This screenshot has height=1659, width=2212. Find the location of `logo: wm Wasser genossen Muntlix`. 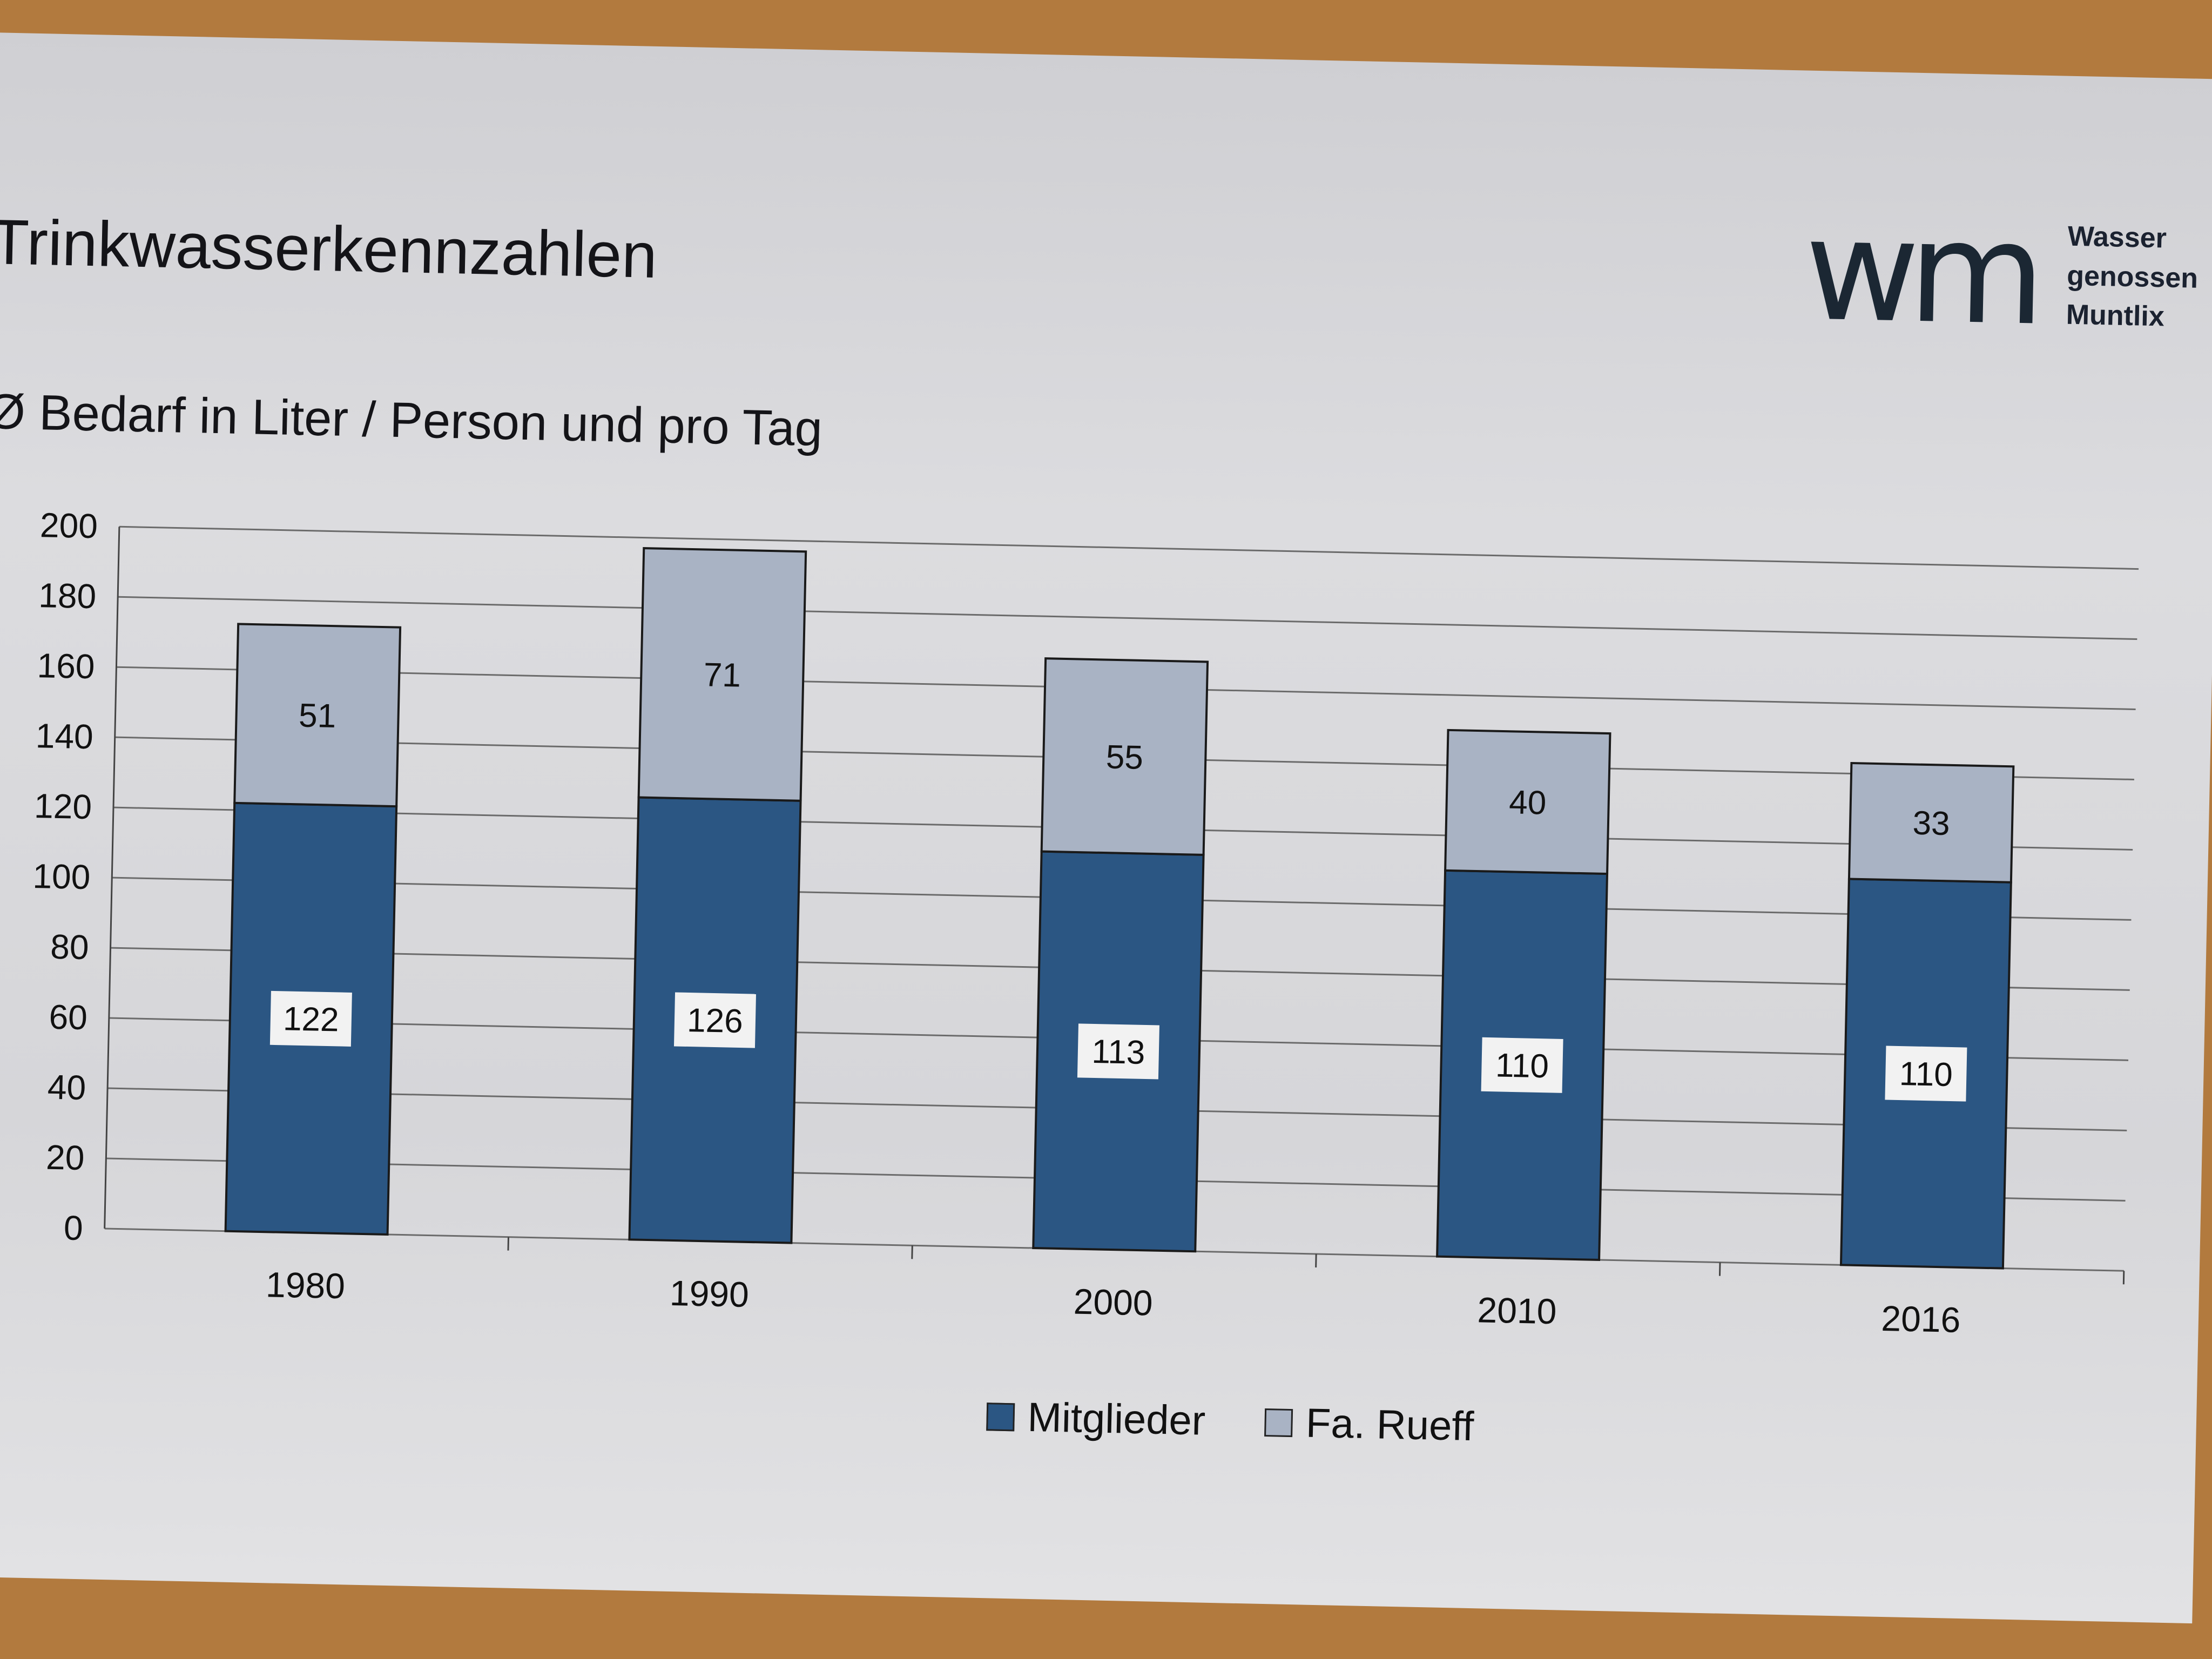

logo: wm Wasser genossen Muntlix is located at coordinates (2001, 272).